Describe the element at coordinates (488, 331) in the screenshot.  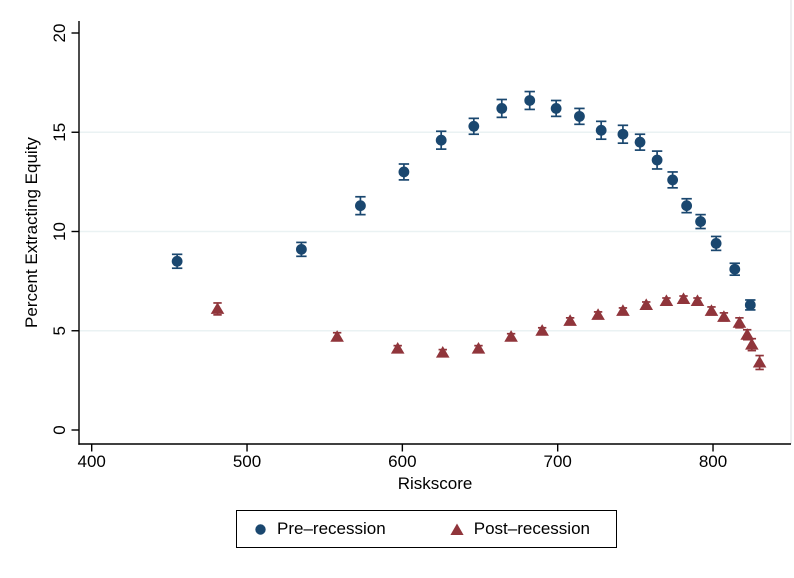
I see `series-post-recession` at that location.